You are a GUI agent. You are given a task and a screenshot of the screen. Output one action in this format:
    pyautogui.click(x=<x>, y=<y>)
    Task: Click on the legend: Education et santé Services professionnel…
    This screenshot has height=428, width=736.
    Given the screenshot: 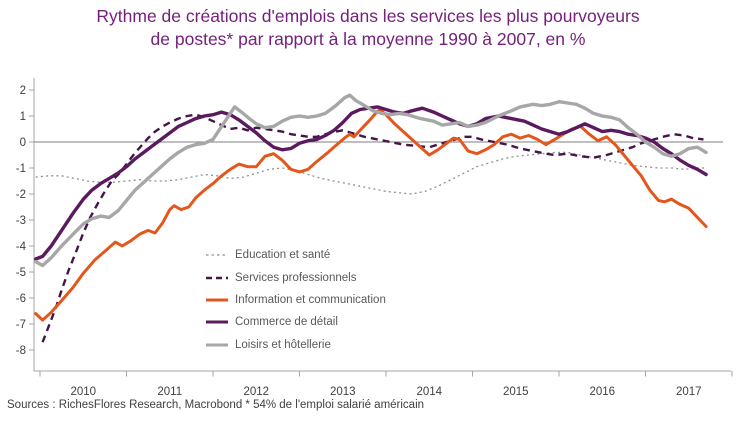 What is the action you would take?
    pyautogui.click(x=296, y=300)
    